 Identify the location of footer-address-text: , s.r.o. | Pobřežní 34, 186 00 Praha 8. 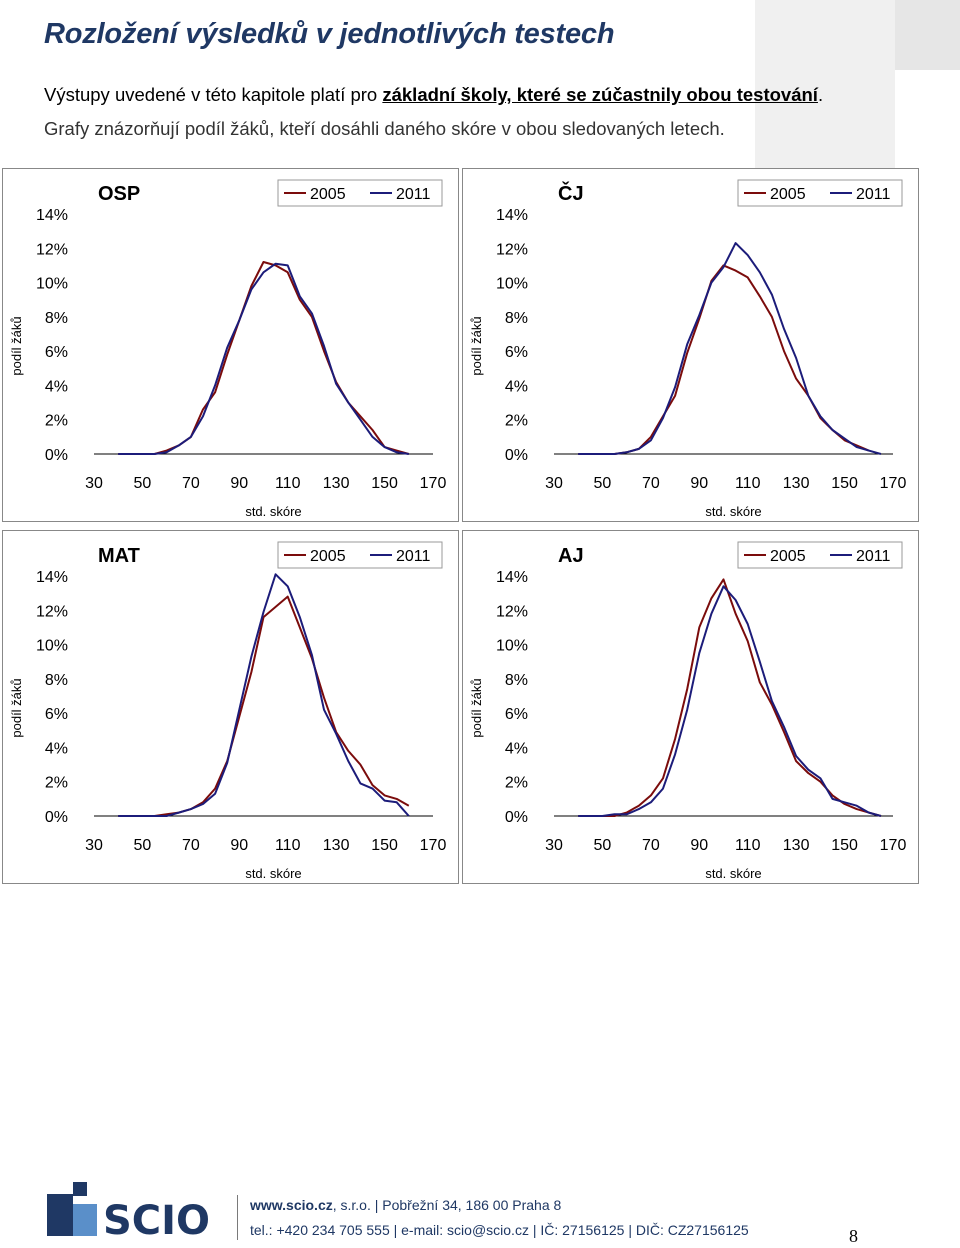
(447, 1205).